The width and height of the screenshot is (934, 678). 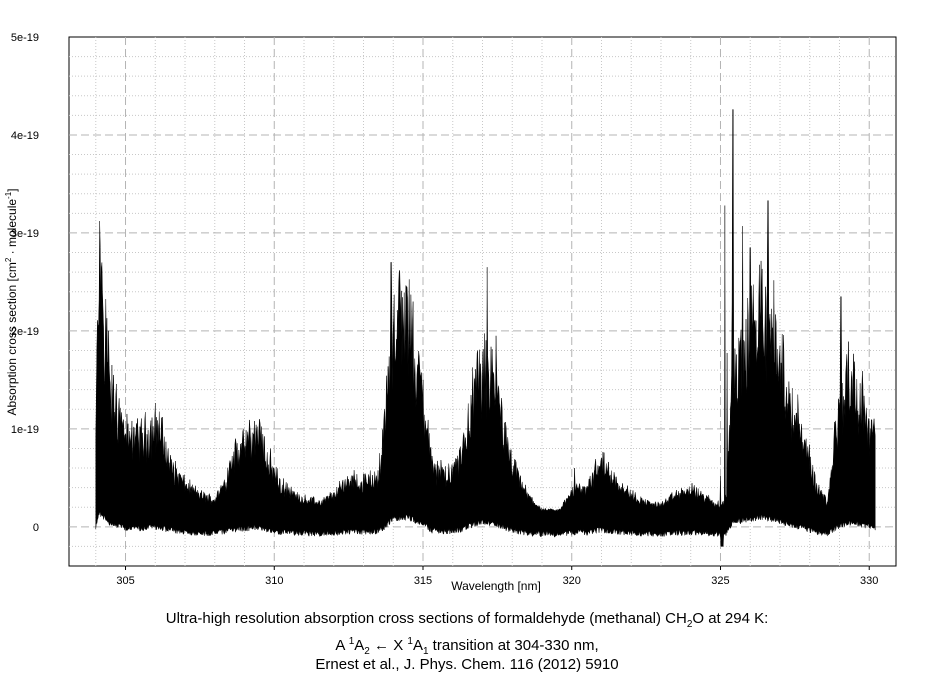 I want to click on y-tick-label: 2e-19, so click(x=25, y=332).